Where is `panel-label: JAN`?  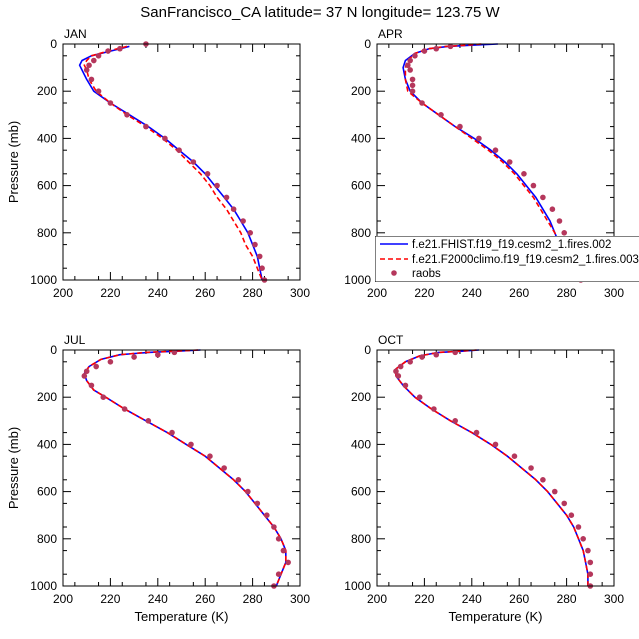 panel-label: JAN is located at coordinates (75, 34).